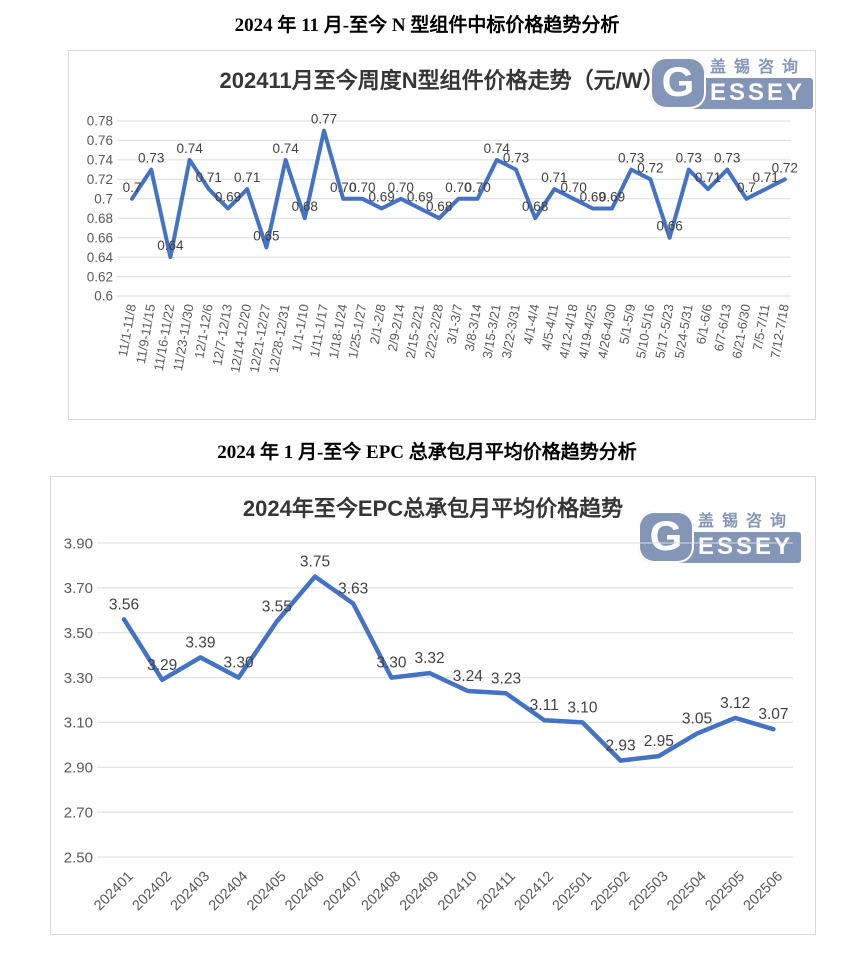  What do you see at coordinates (100, 237) in the screenshot?
I see `y-tick-label: 0.66` at bounding box center [100, 237].